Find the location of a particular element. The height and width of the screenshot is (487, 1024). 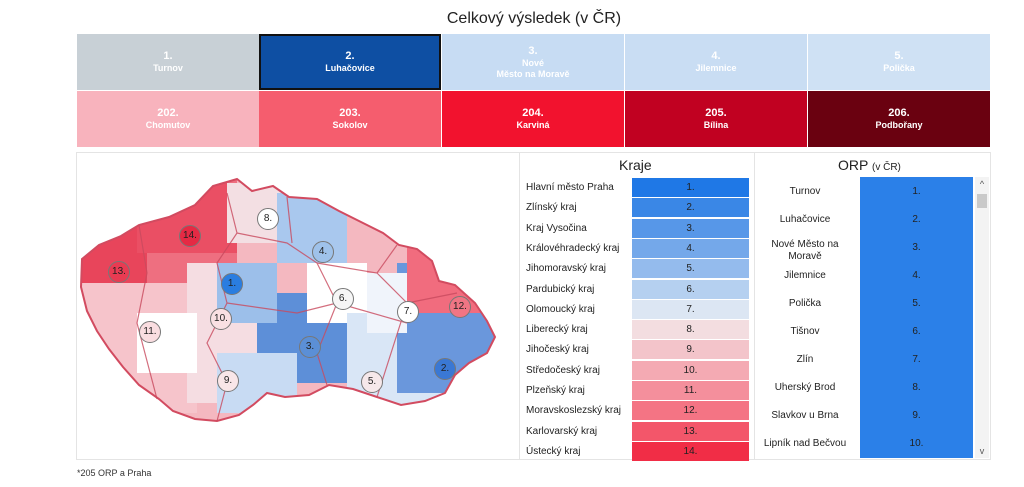

kraje-heading: Kraje is located at coordinates (635, 165).